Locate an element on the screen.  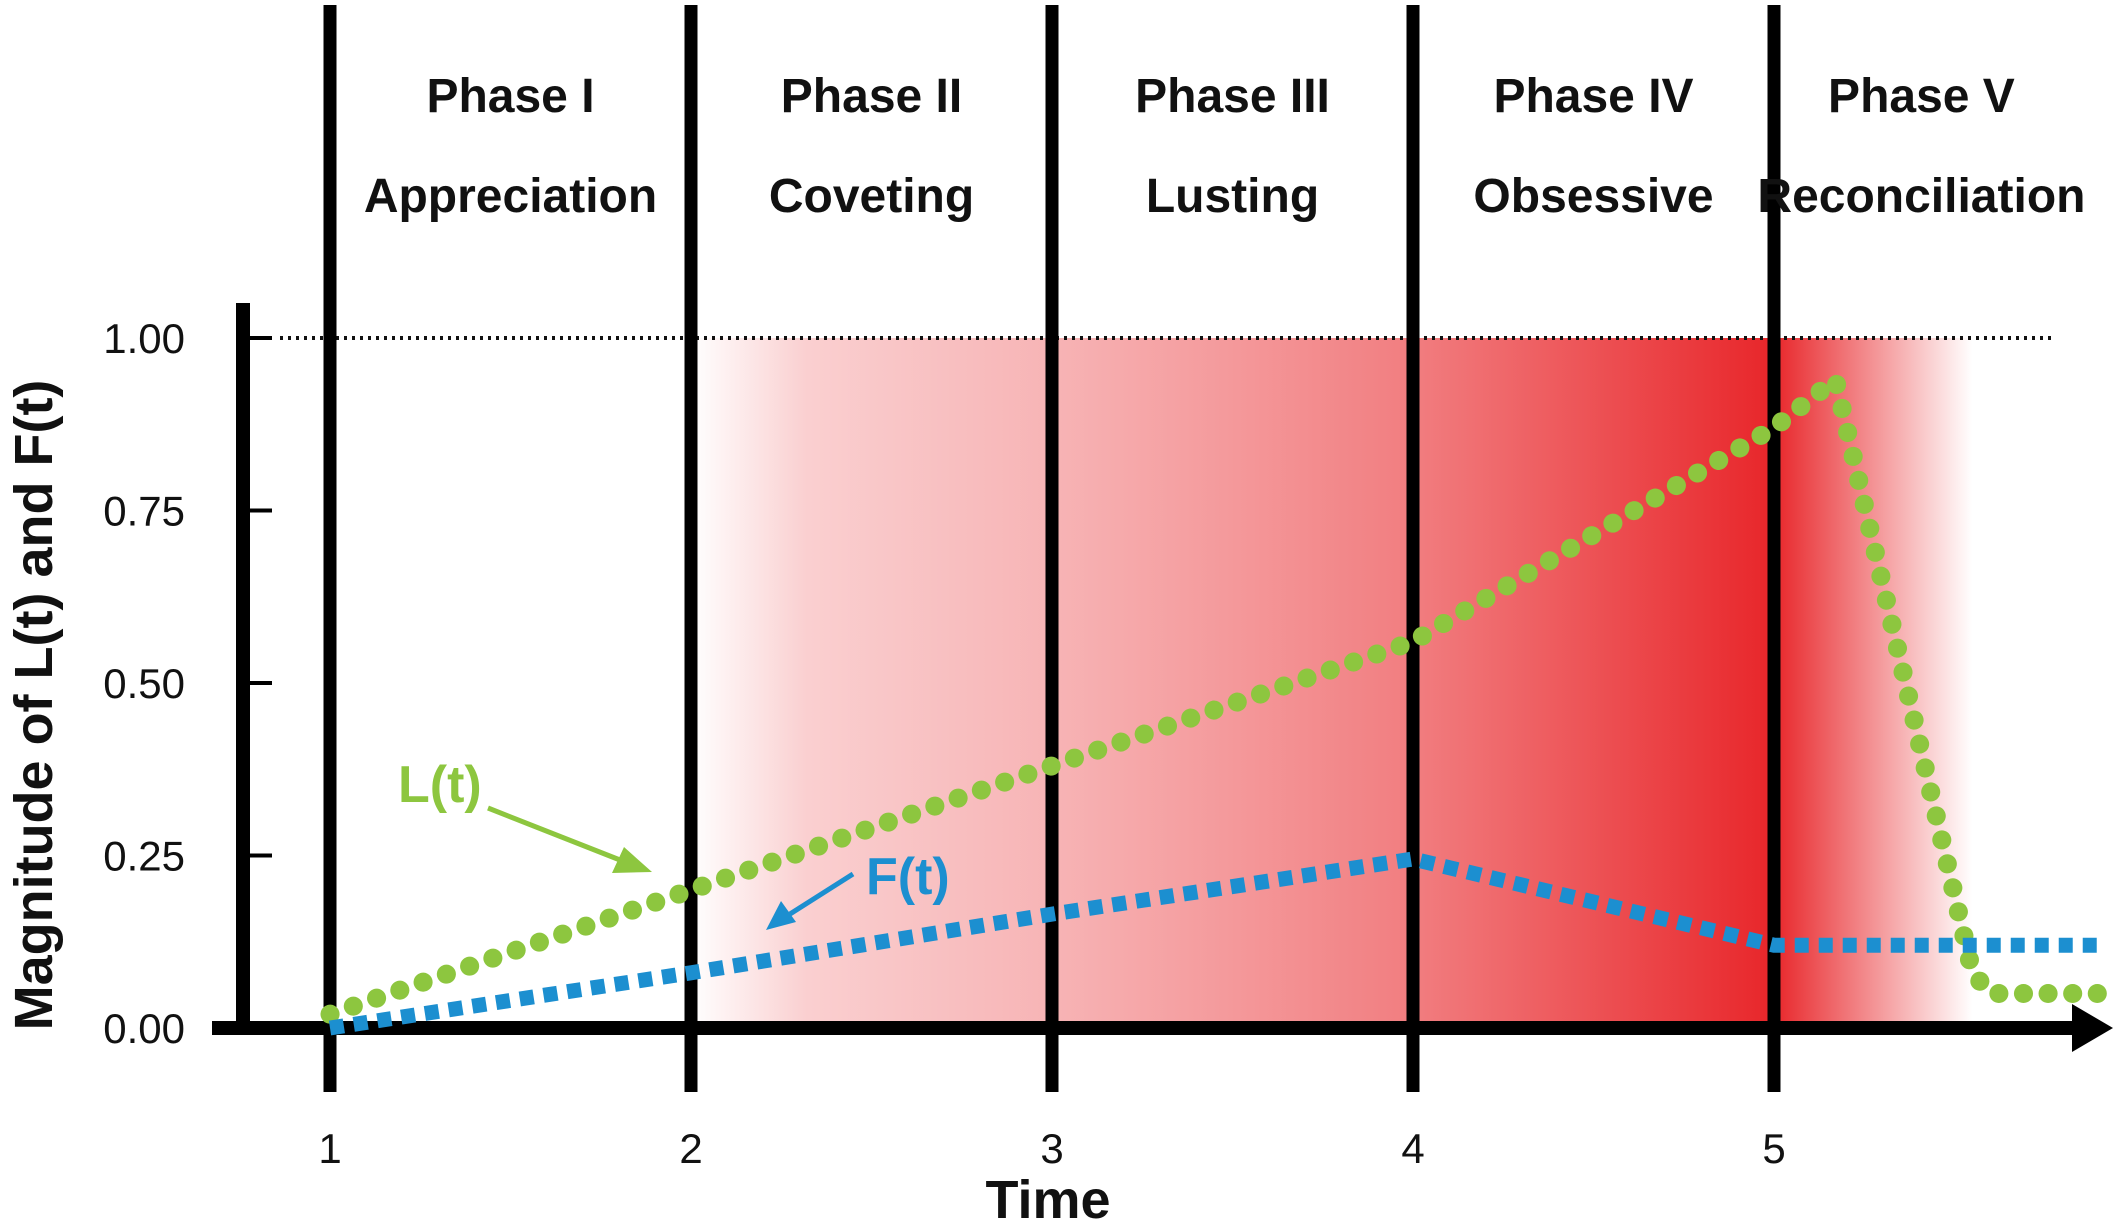
series-line-f-t is located at coordinates (1213, 943).